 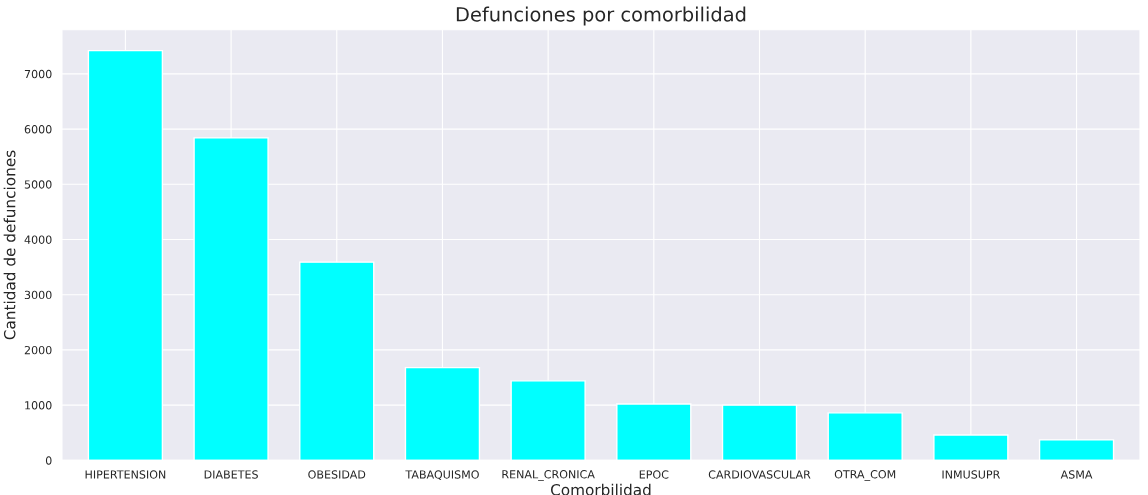 I want to click on y-tick-label: 3000, so click(x=38, y=295).